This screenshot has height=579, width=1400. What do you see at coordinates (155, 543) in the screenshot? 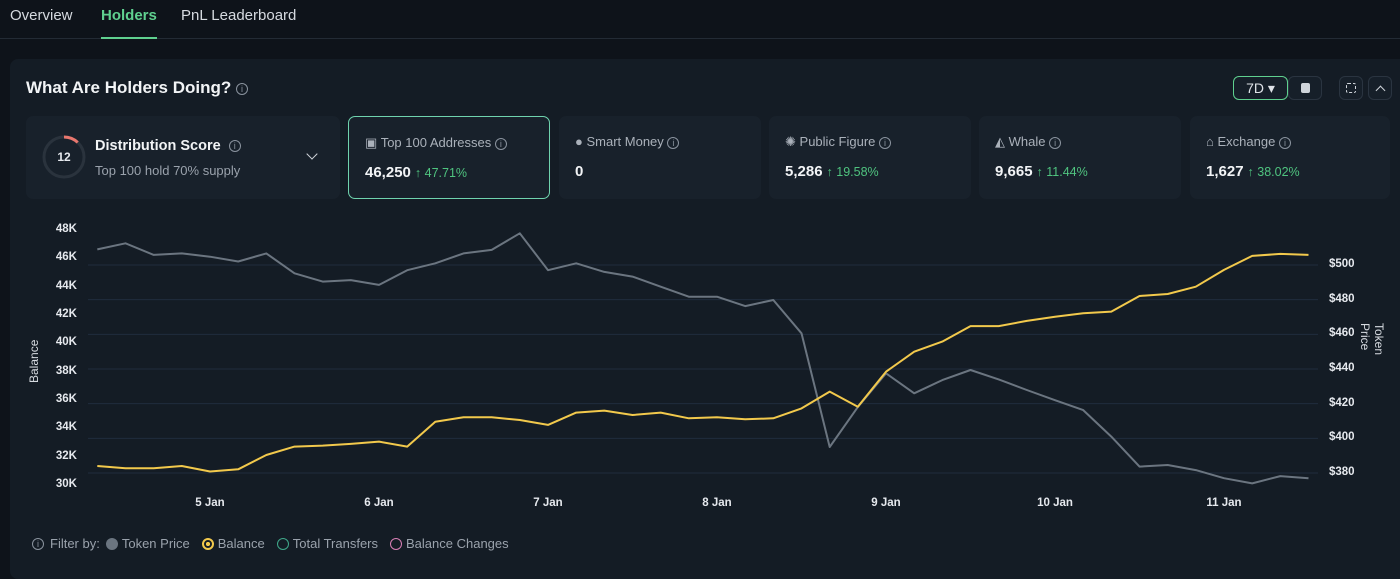
I see `filter-item-label: Token Price` at bounding box center [155, 543].